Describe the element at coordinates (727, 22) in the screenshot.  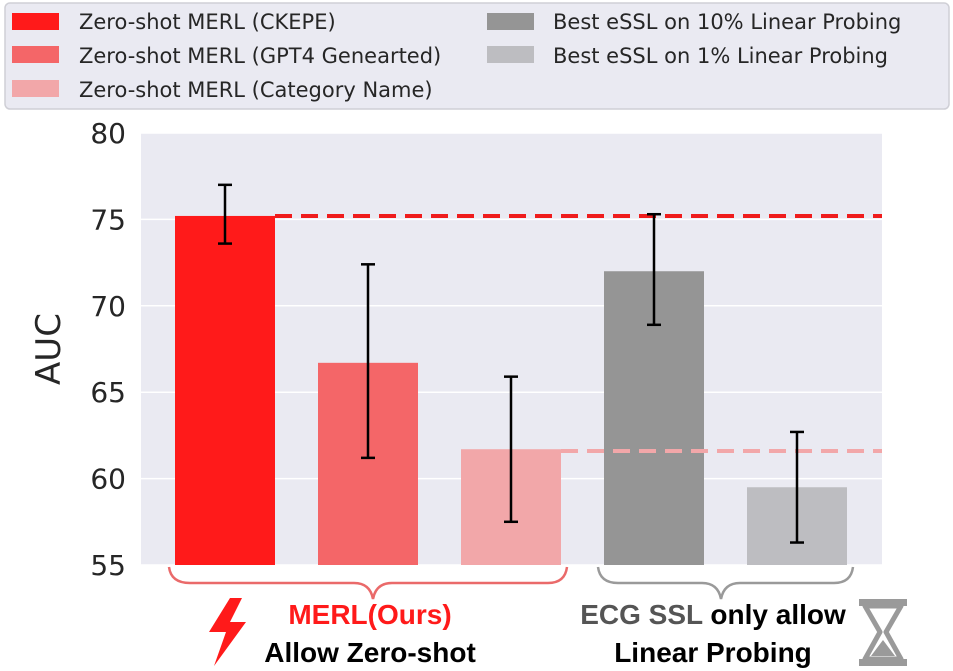
I see `legend-label-4: Best eSSL on 10% Linear Probing` at that location.